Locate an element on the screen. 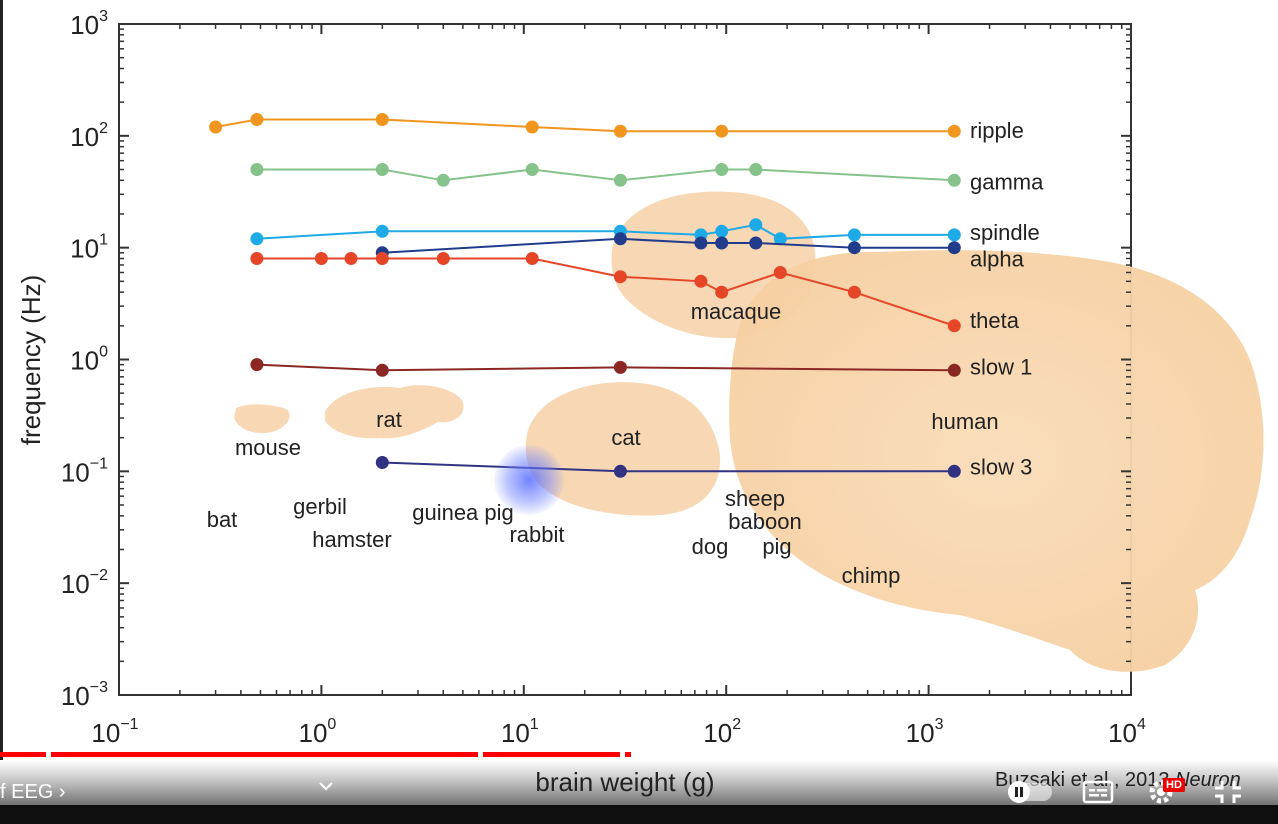  mouse-brain-image is located at coordinates (262, 419).